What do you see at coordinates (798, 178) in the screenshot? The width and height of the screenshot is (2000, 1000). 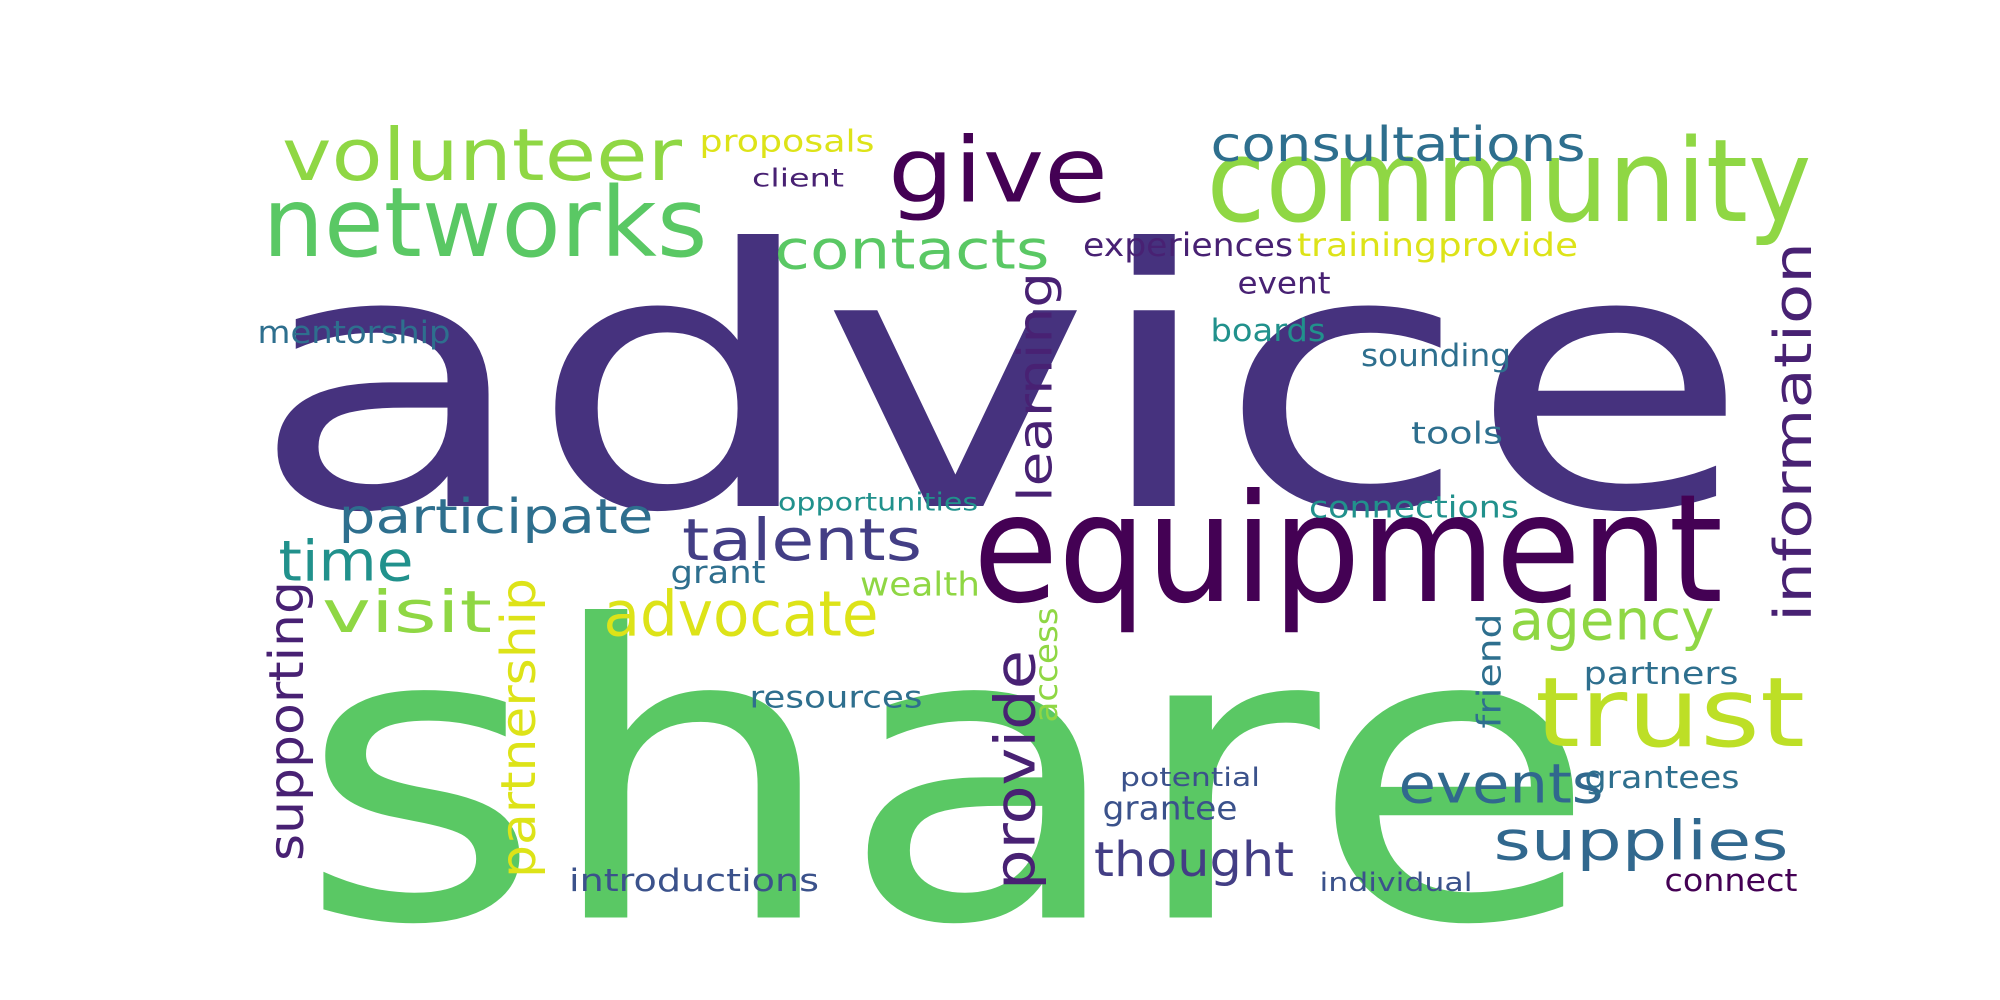 I see `word-cloud-word: client` at bounding box center [798, 178].